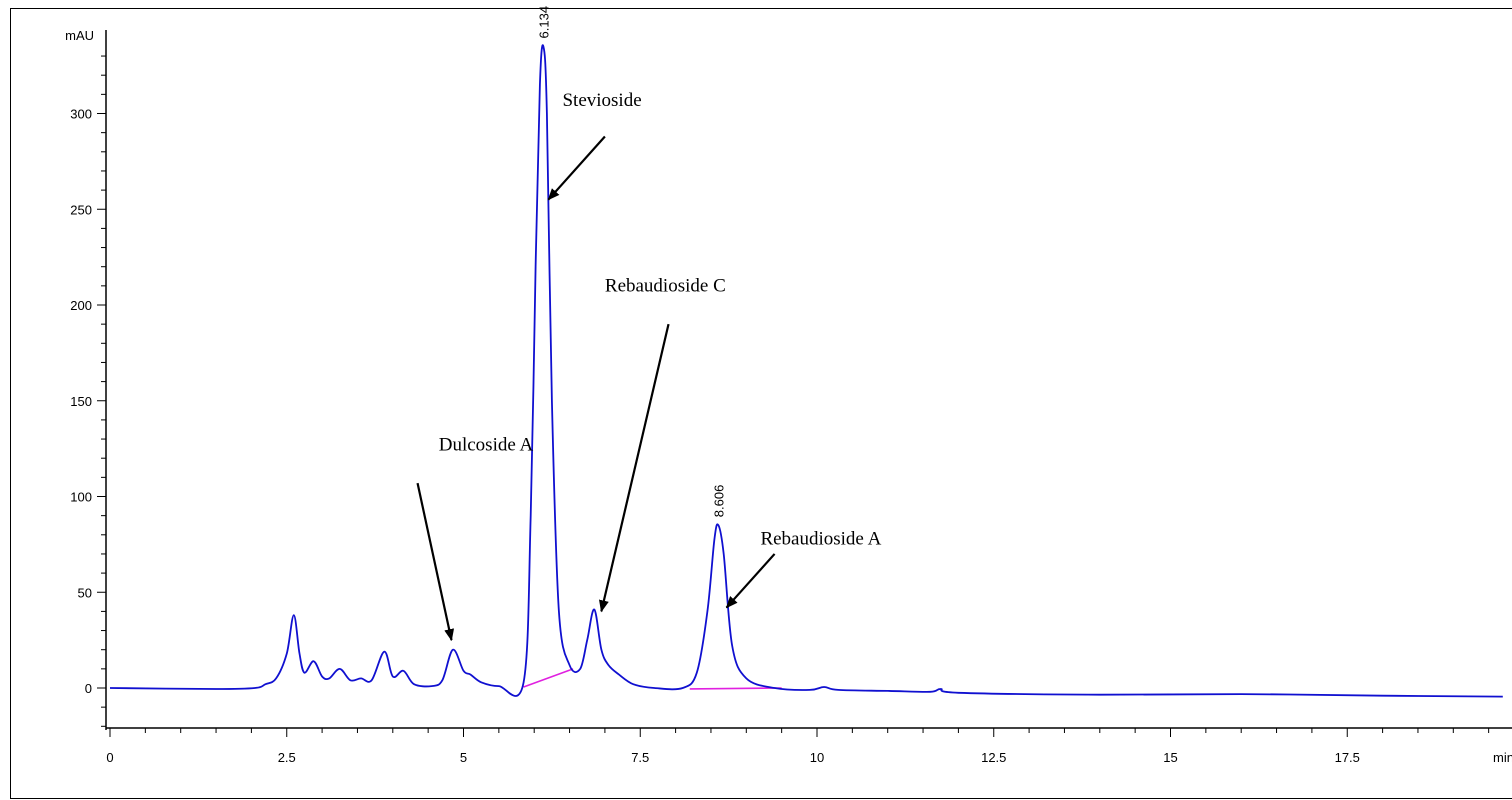 This screenshot has width=1512, height=800. Describe the element at coordinates (652, 679) in the screenshot. I see `integration-baselines` at that location.